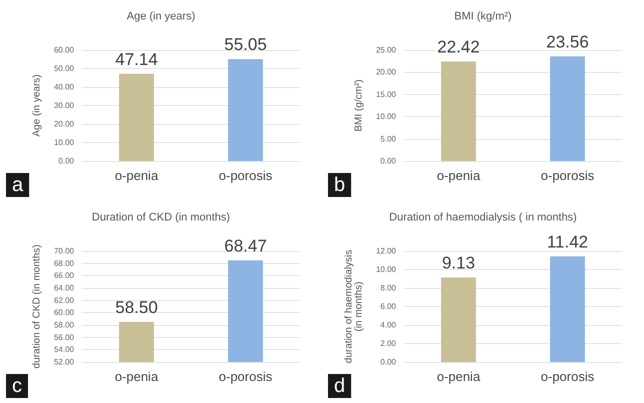 The width and height of the screenshot is (644, 403). Describe the element at coordinates (245, 246) in the screenshot. I see `data-label: 68.47` at that location.